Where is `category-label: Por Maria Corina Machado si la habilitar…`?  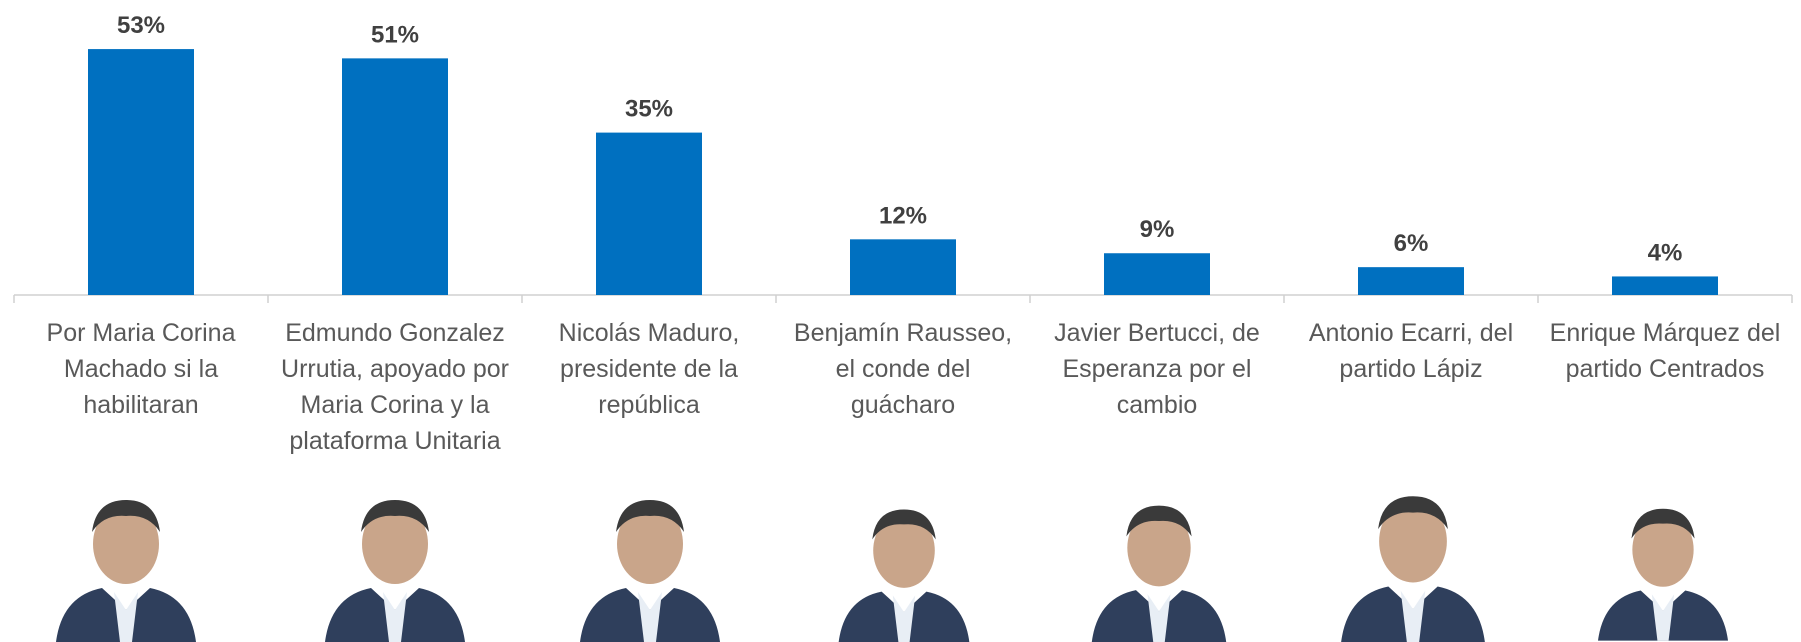
category-label: Por Maria Corina Machado si la habilitar… is located at coordinates (141, 369).